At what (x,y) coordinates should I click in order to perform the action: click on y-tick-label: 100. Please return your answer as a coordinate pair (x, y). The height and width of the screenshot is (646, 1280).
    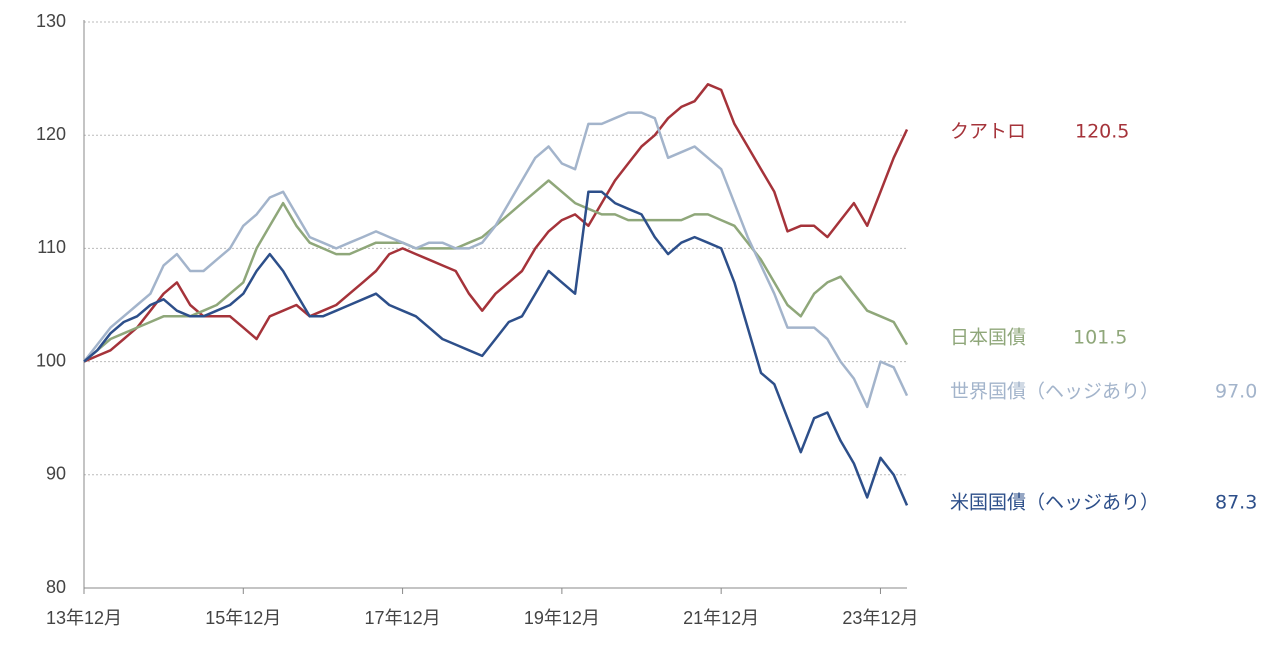
    Looking at the image, I should click on (51, 360).